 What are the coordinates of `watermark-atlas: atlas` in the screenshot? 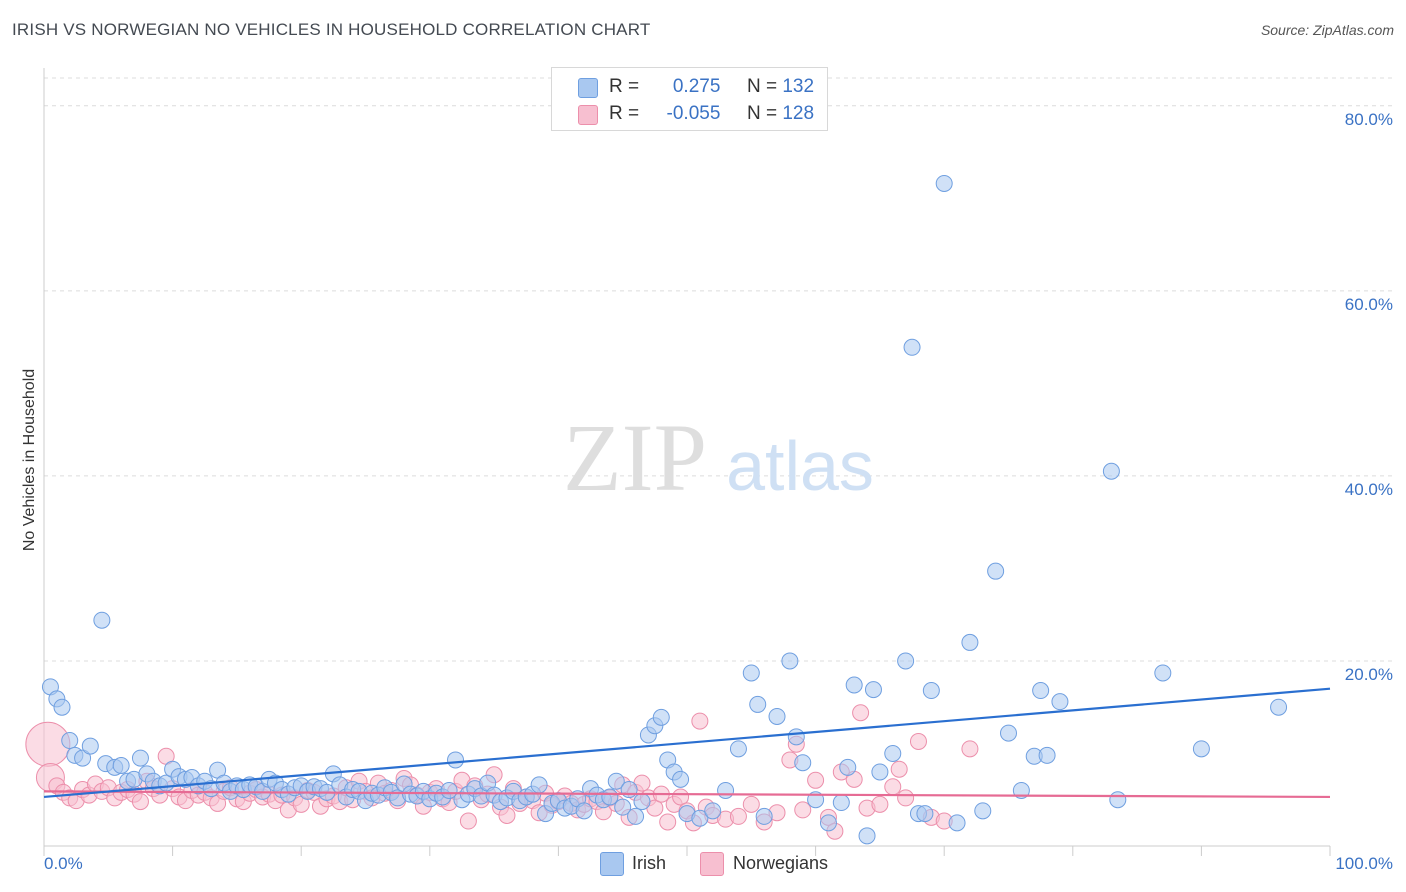 It's located at (800, 466).